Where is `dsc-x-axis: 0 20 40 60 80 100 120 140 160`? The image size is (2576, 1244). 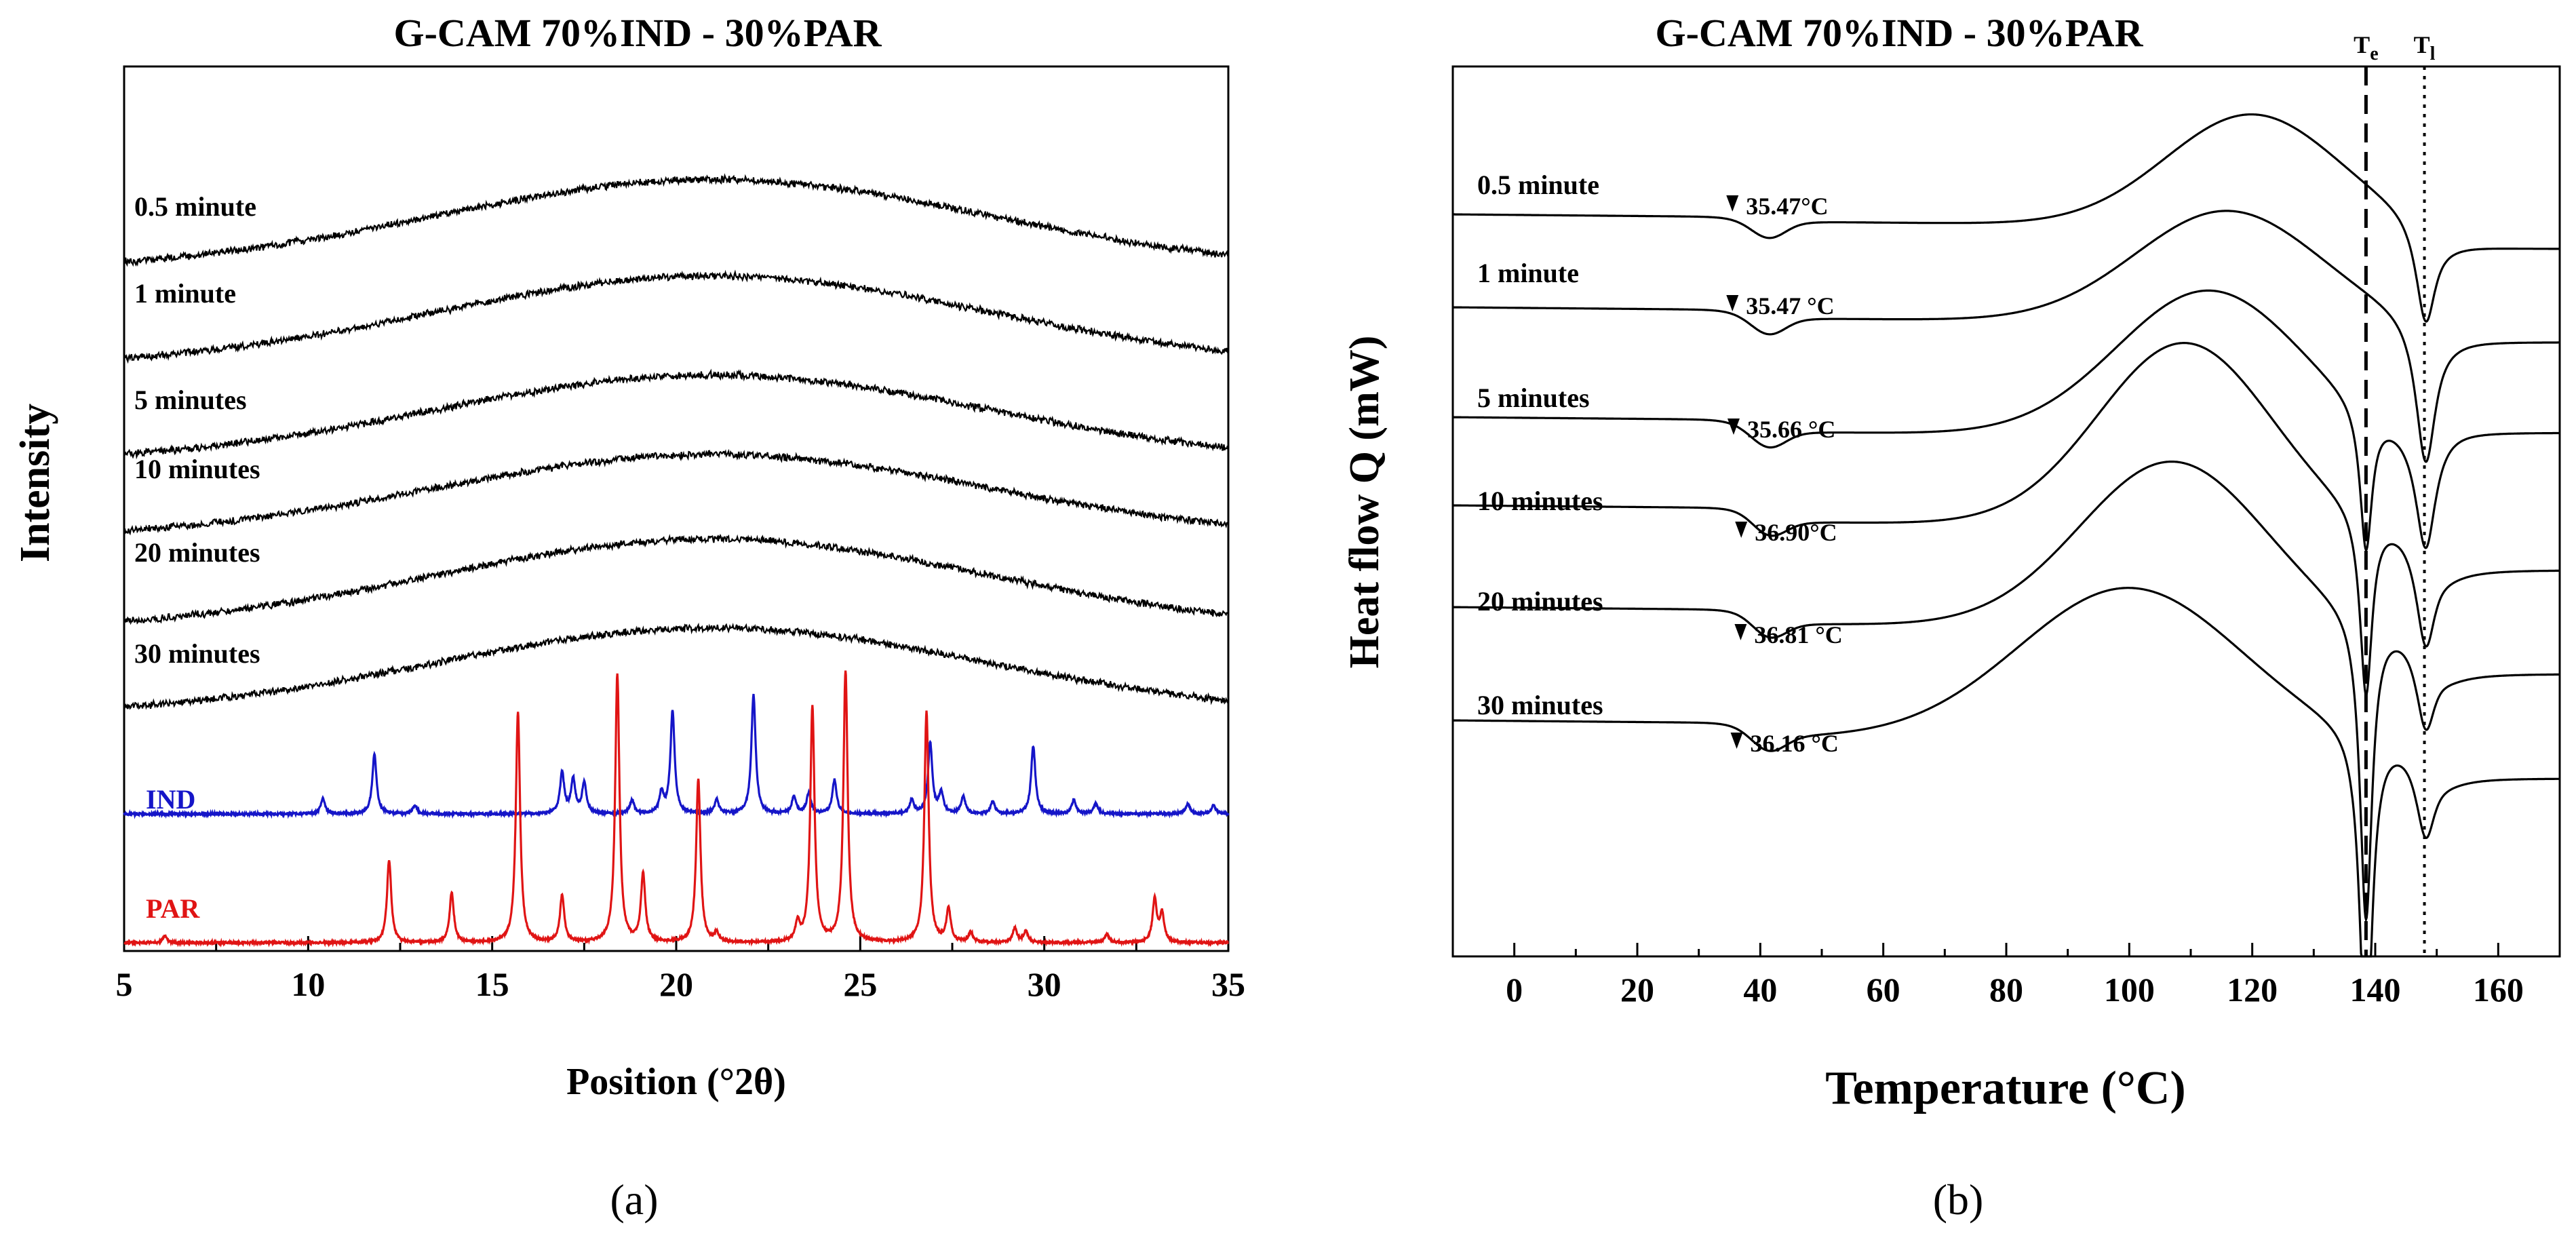 dsc-x-axis: 0 20 40 60 80 100 120 140 160 is located at coordinates (2006, 976).